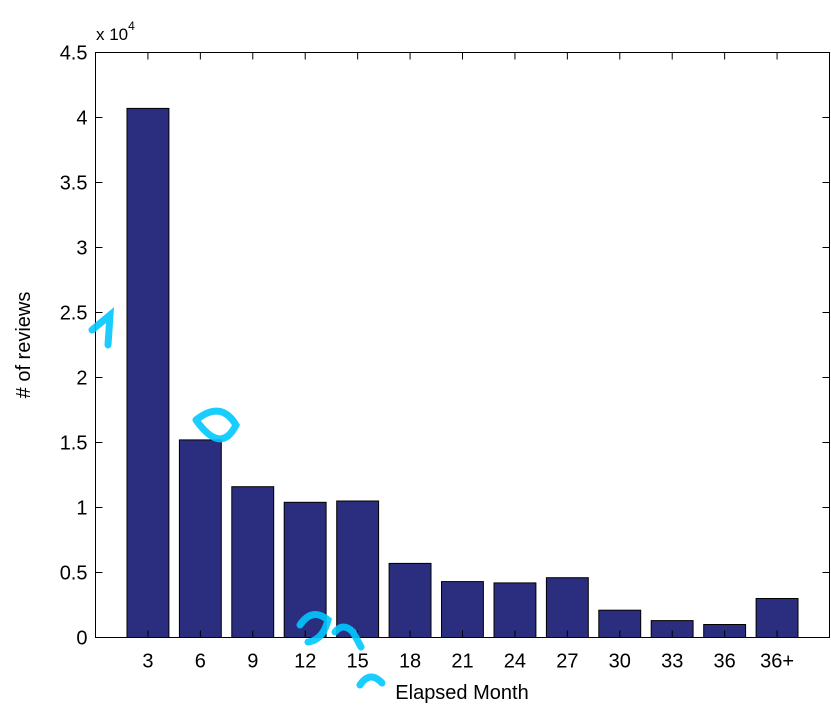  Describe the element at coordinates (147, 662) in the screenshot. I see `x-tick-label: 3` at that location.